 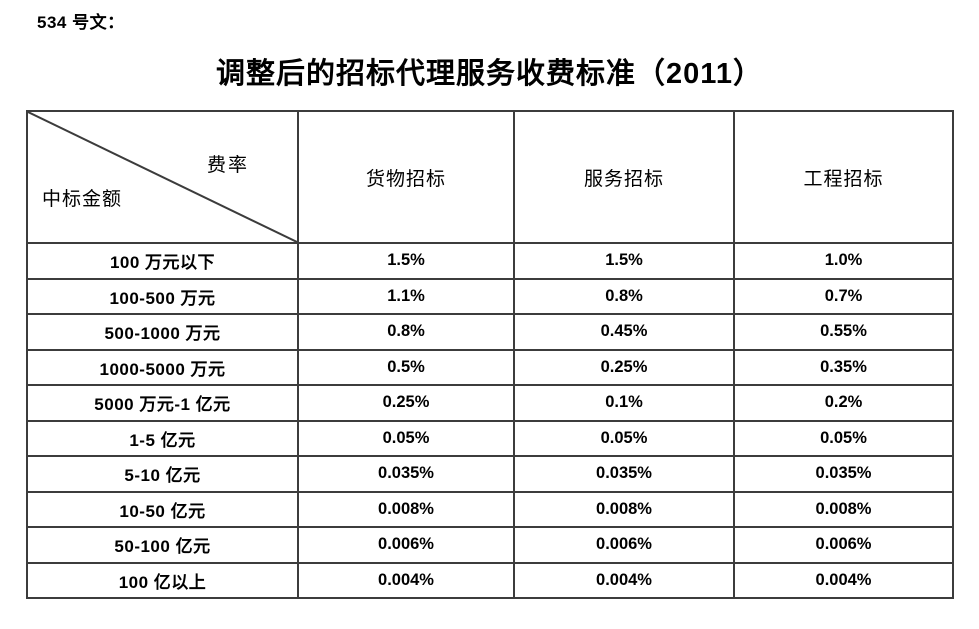 I want to click on row-label: 100 万元以下, so click(x=162, y=261).